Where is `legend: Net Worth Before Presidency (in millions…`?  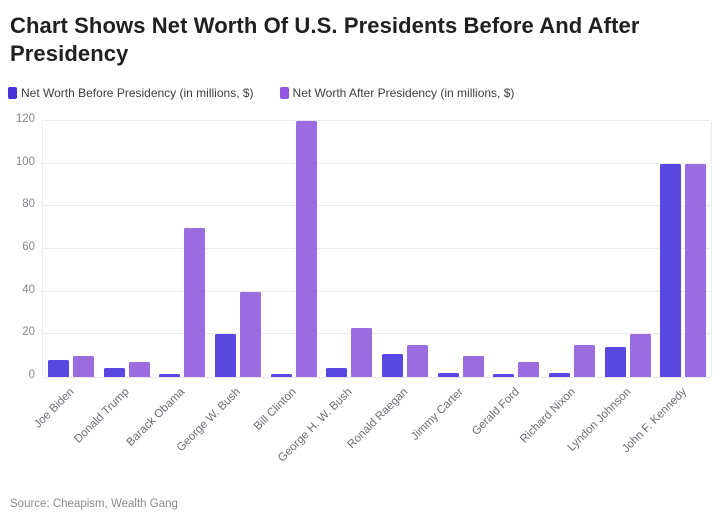 legend: Net Worth Before Presidency (in millions… is located at coordinates (364, 93).